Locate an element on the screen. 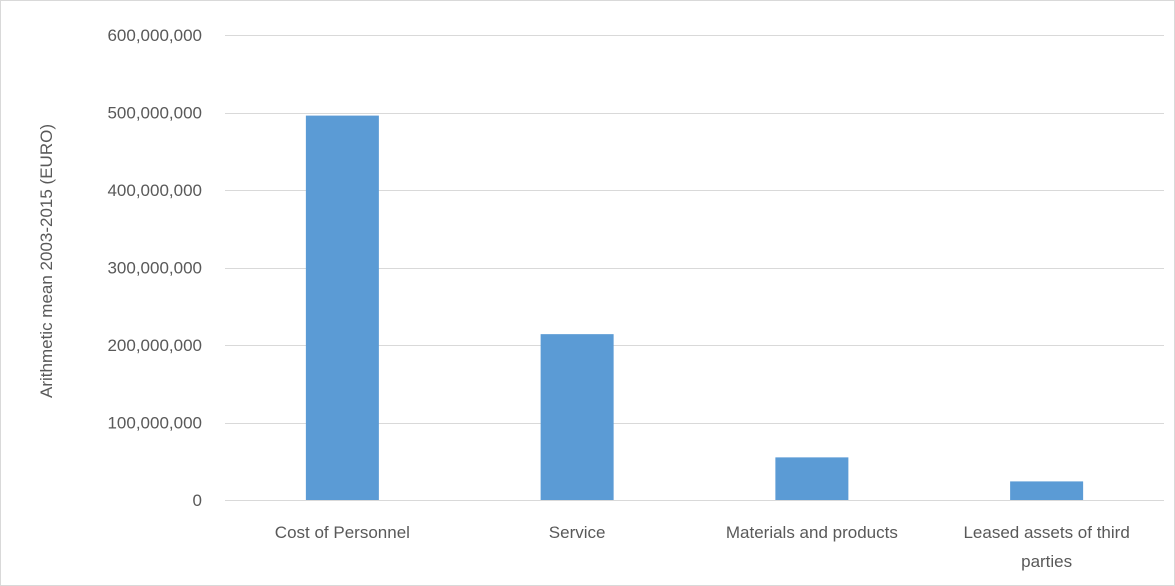 The height and width of the screenshot is (586, 1175). y-tick-label: 300,000,000 is located at coordinates (154, 268).